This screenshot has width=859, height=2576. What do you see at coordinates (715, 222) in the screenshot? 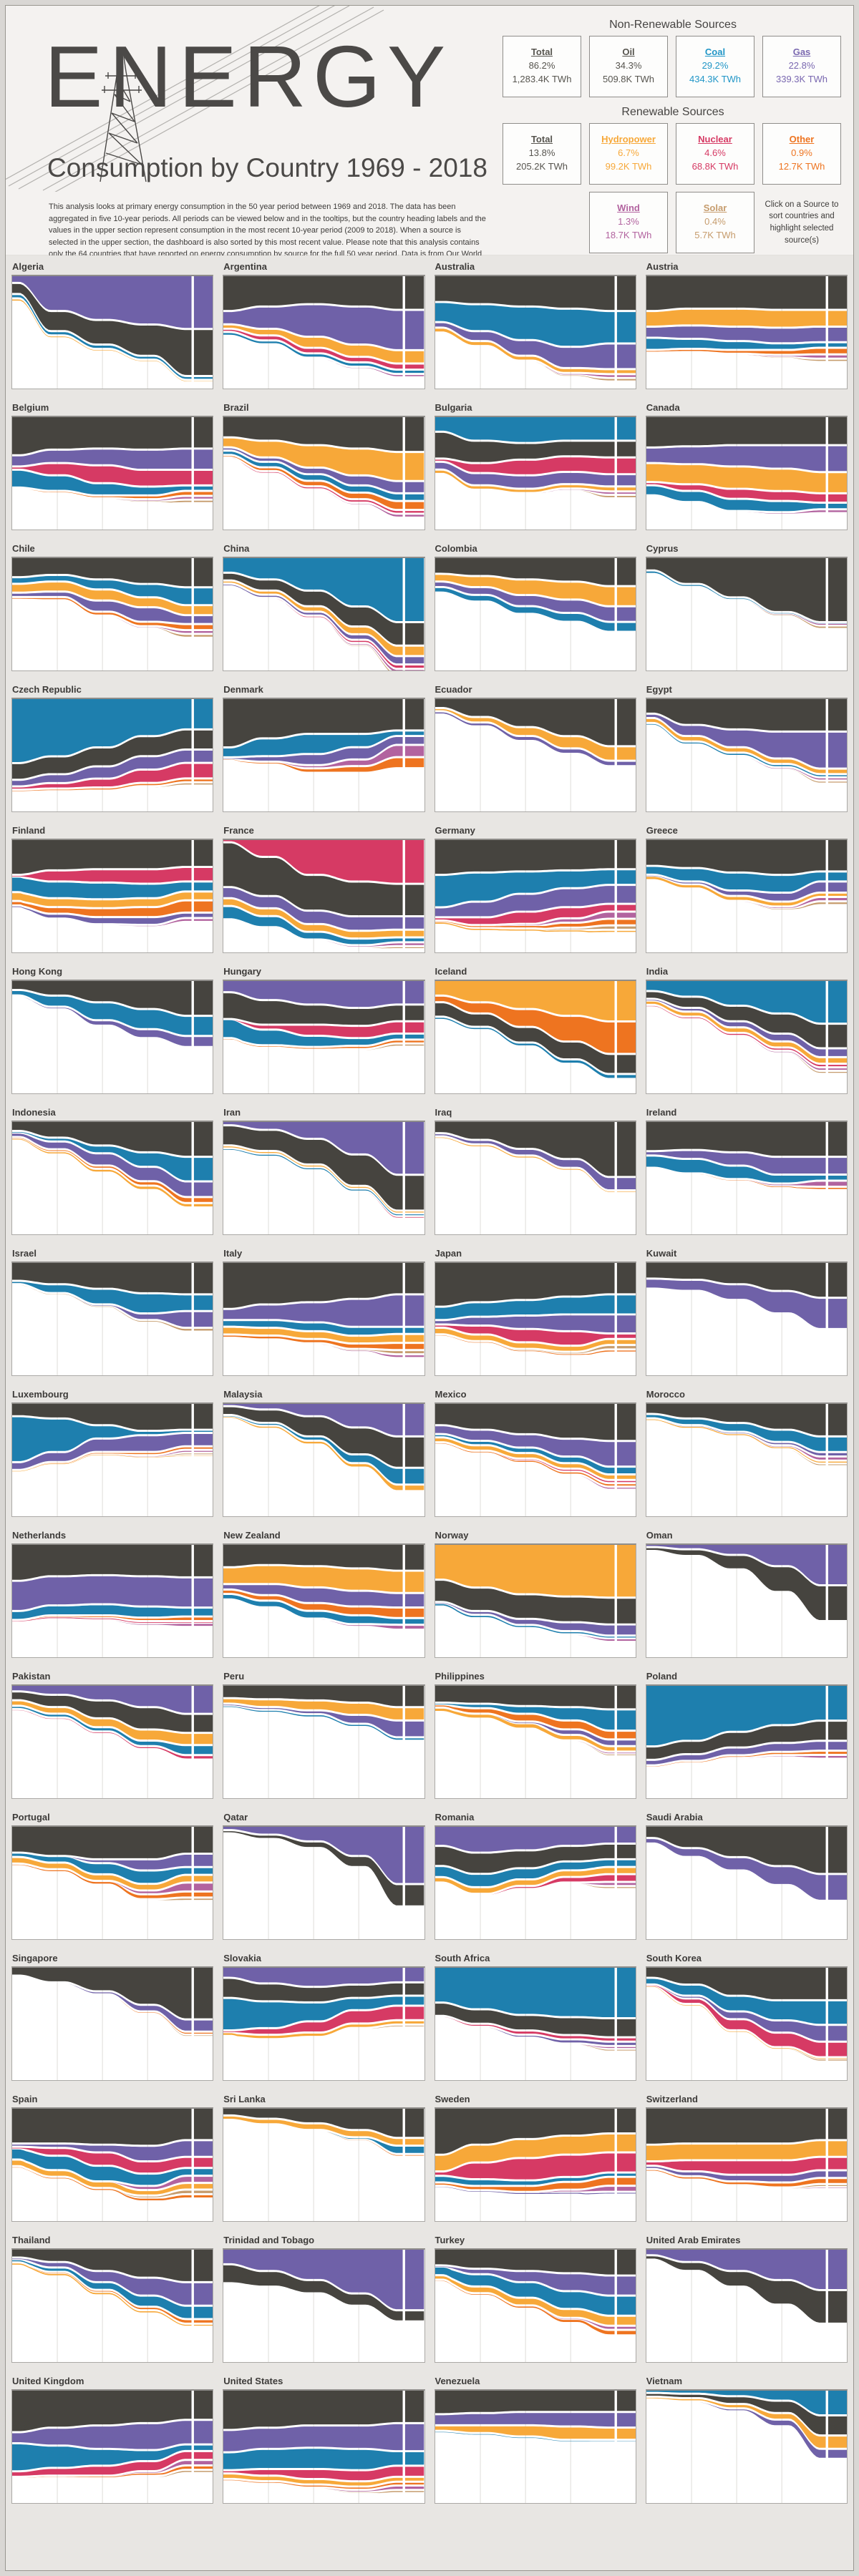
I see `card-solar: Solar 0.4% 5.7K TWh` at bounding box center [715, 222].